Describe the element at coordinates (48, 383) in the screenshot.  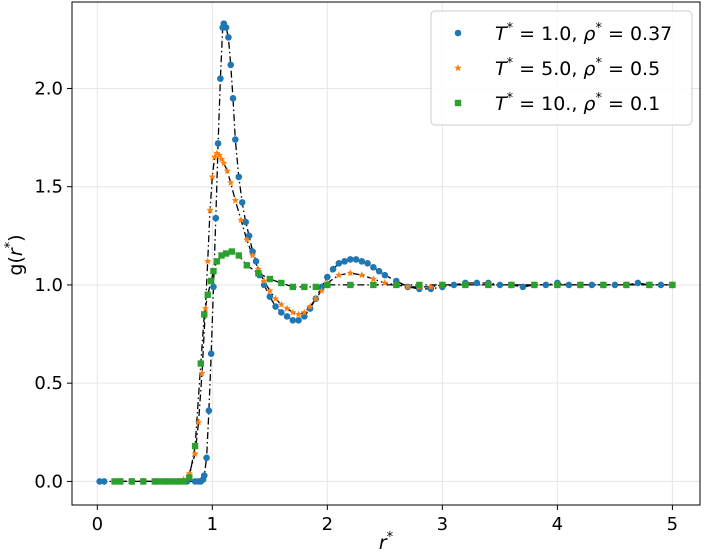
I see `y-tick-label: 0.5` at that location.